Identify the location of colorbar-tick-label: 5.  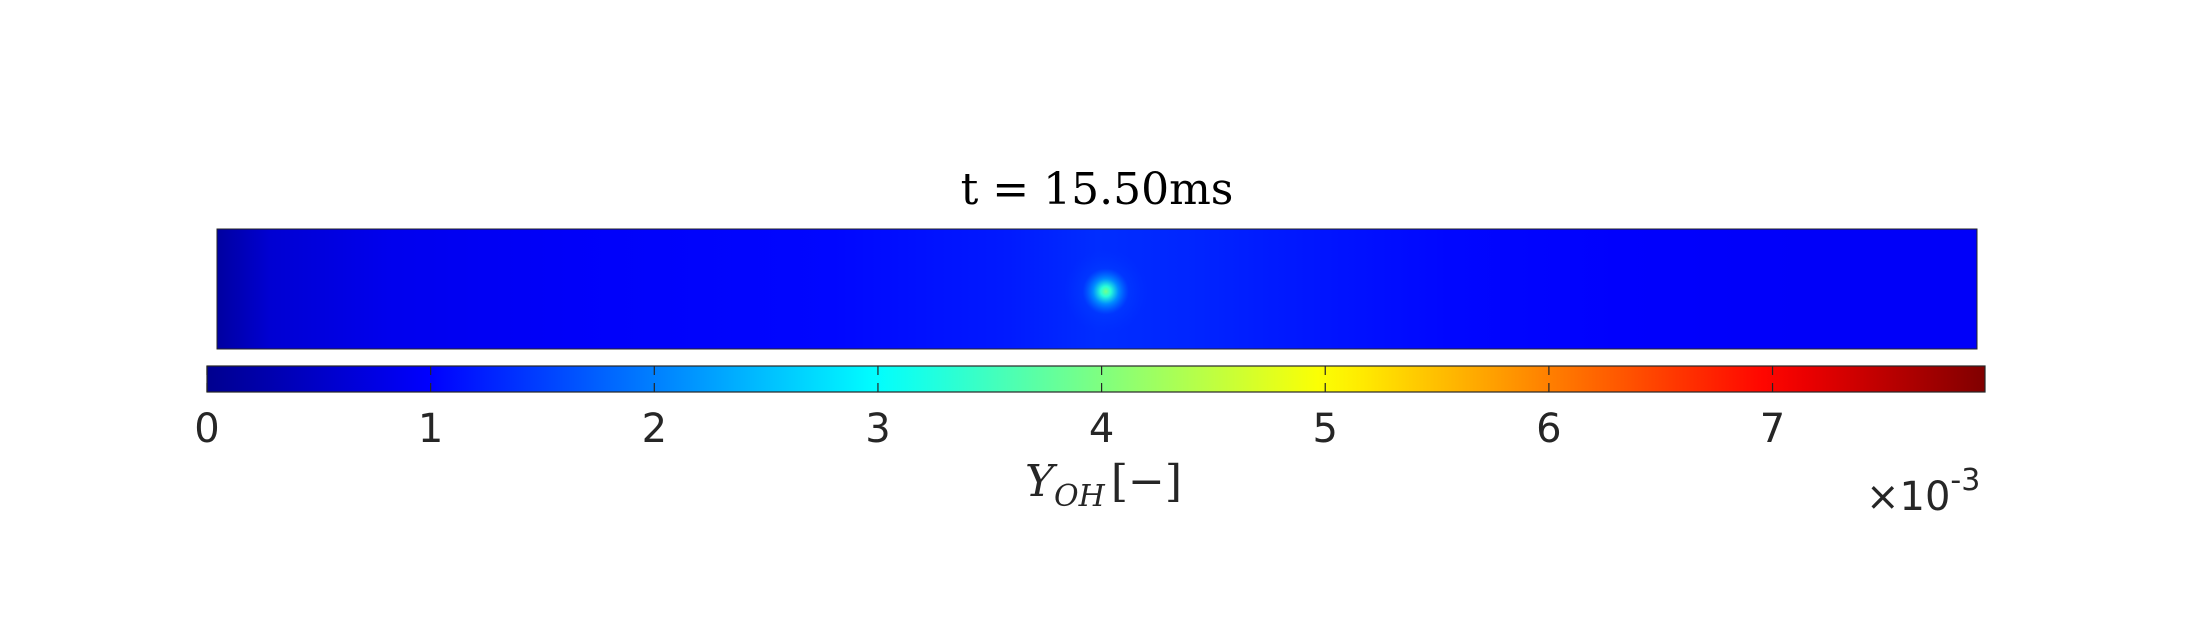
(1325, 429).